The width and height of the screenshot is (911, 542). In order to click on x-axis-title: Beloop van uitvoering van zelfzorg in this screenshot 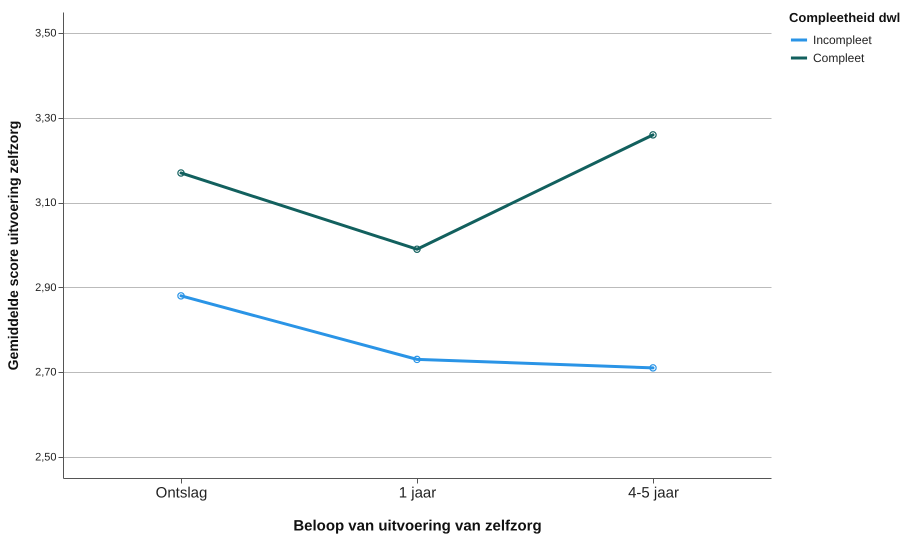, I will do `click(417, 526)`.